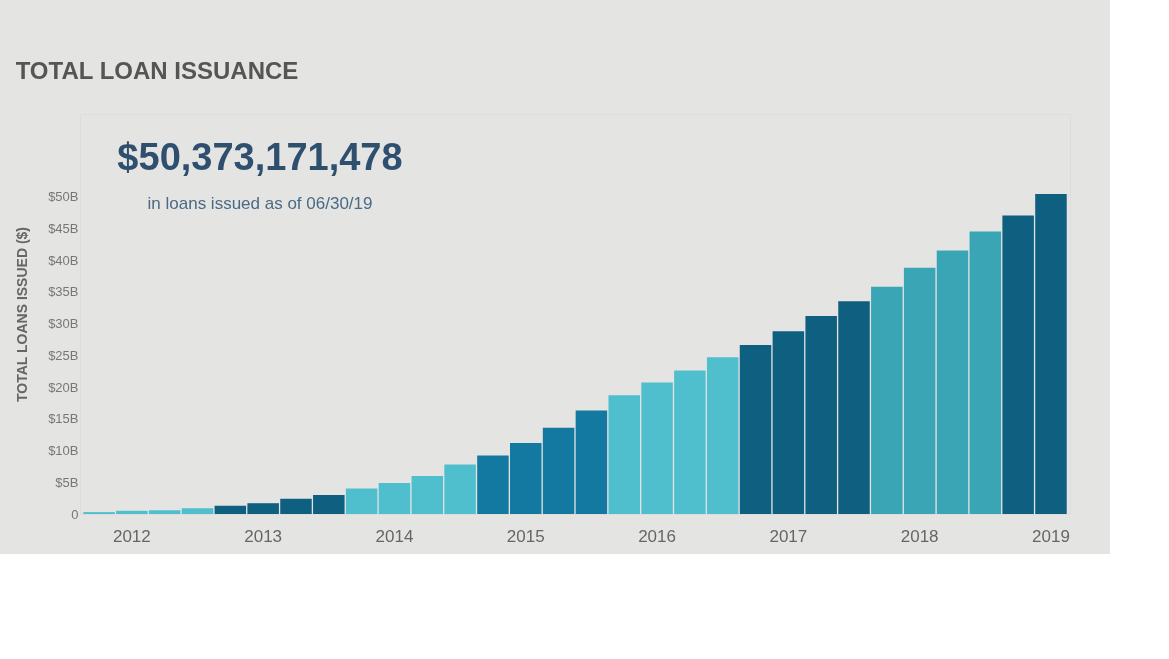  Describe the element at coordinates (22, 314) in the screenshot. I see `y-axis-title: TOTAL LOANS ISSUED ($)` at that location.